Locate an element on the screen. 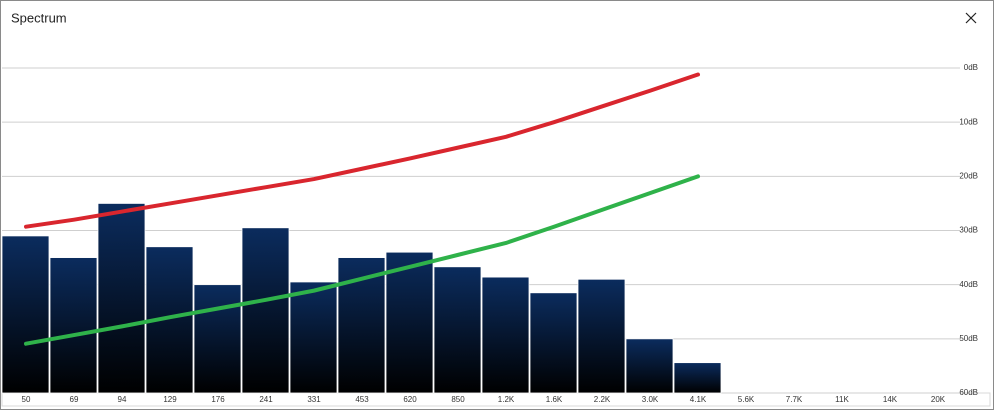  x-tick-label: 453 is located at coordinates (362, 399).